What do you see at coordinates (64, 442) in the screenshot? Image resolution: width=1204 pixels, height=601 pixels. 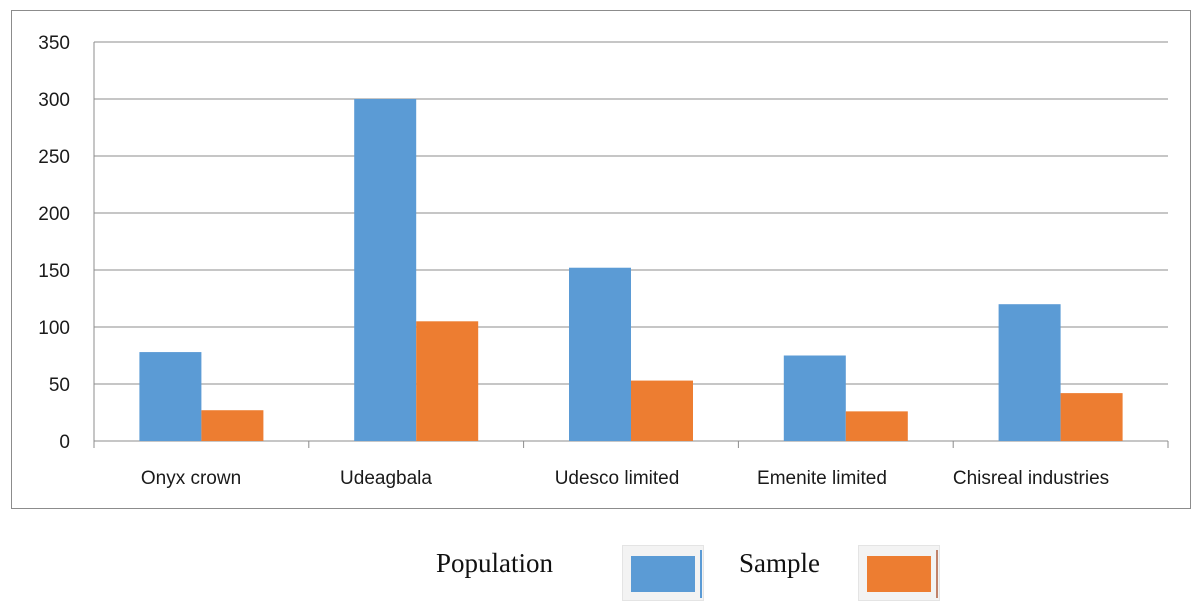 I see `y-tick-label: 0` at bounding box center [64, 442].